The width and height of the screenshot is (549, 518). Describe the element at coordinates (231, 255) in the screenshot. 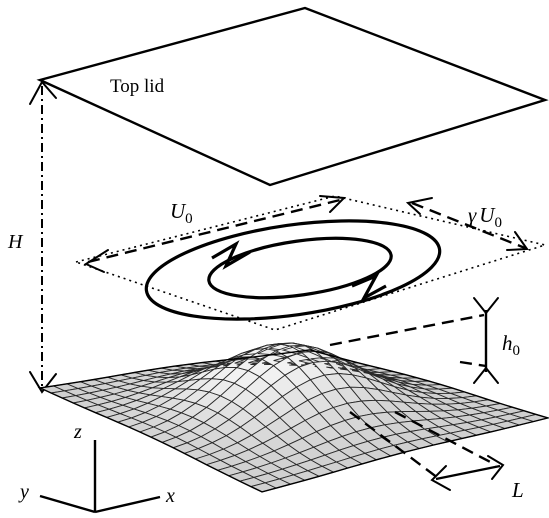

I see `contour-crossing-left` at that location.